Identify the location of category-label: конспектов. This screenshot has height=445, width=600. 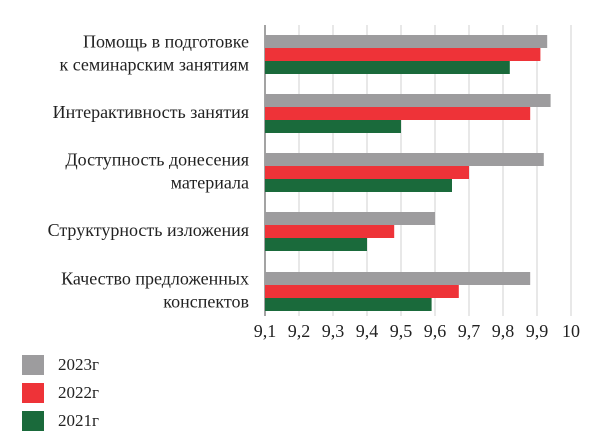
(206, 302).